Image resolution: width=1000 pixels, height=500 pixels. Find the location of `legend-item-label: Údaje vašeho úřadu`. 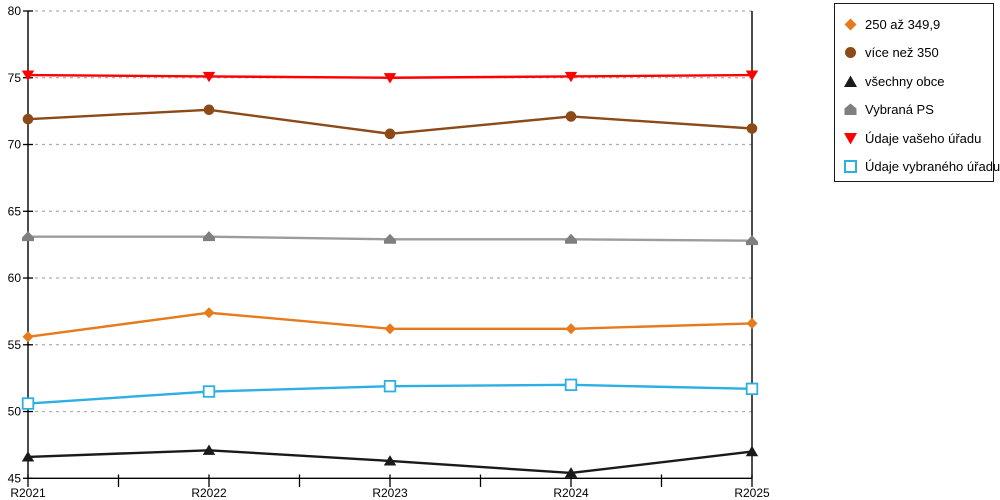

legend-item-label: Údaje vašeho úřadu is located at coordinates (923, 138).